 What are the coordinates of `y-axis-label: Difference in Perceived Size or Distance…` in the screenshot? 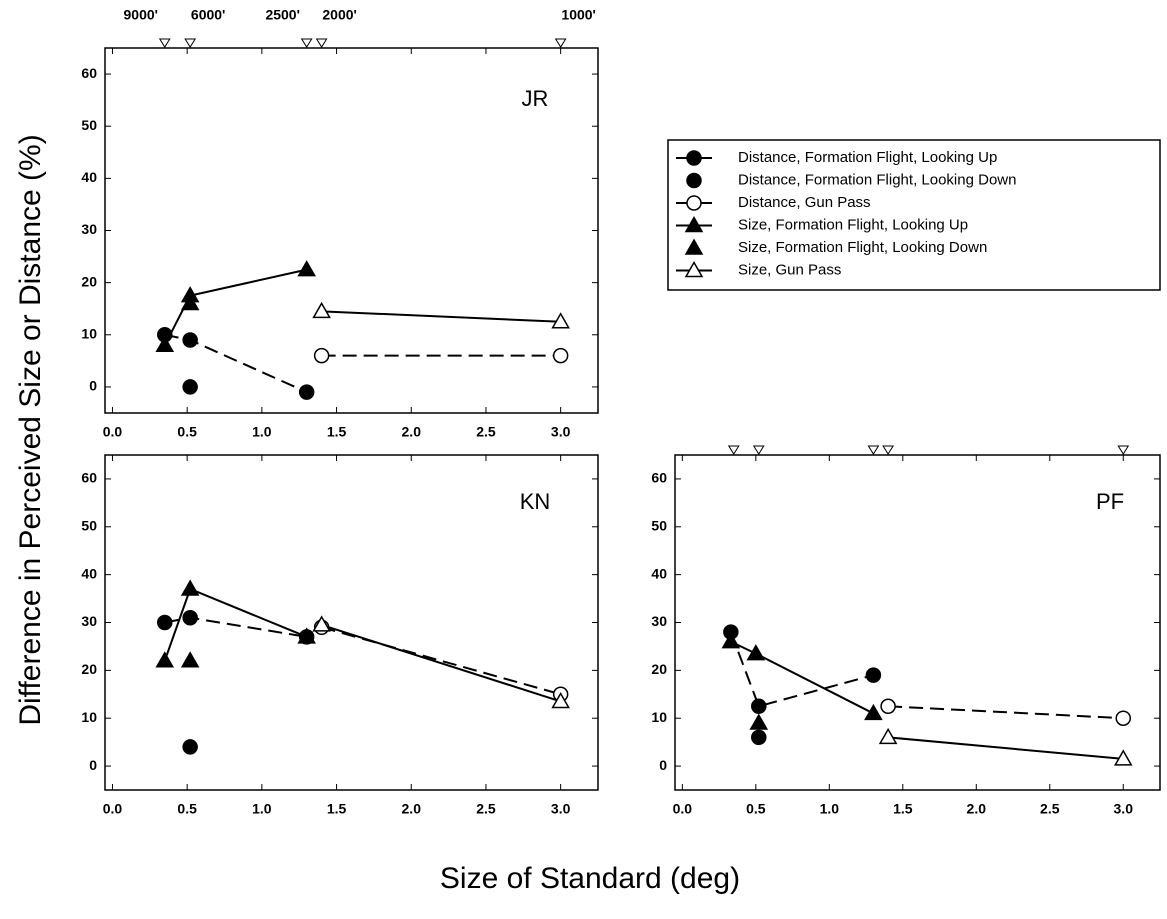 It's located at (30, 429).